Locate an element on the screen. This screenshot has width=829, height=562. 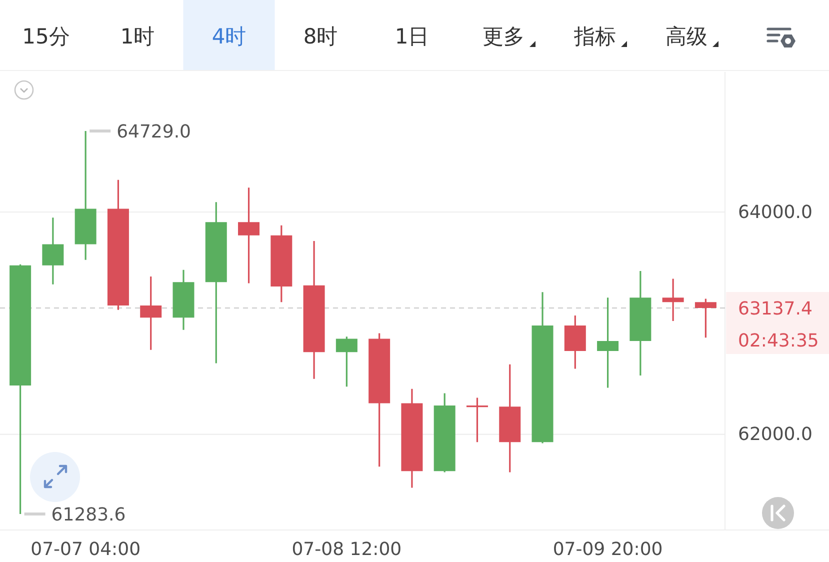
y-tick-label: 62000.0 is located at coordinates (775, 435).